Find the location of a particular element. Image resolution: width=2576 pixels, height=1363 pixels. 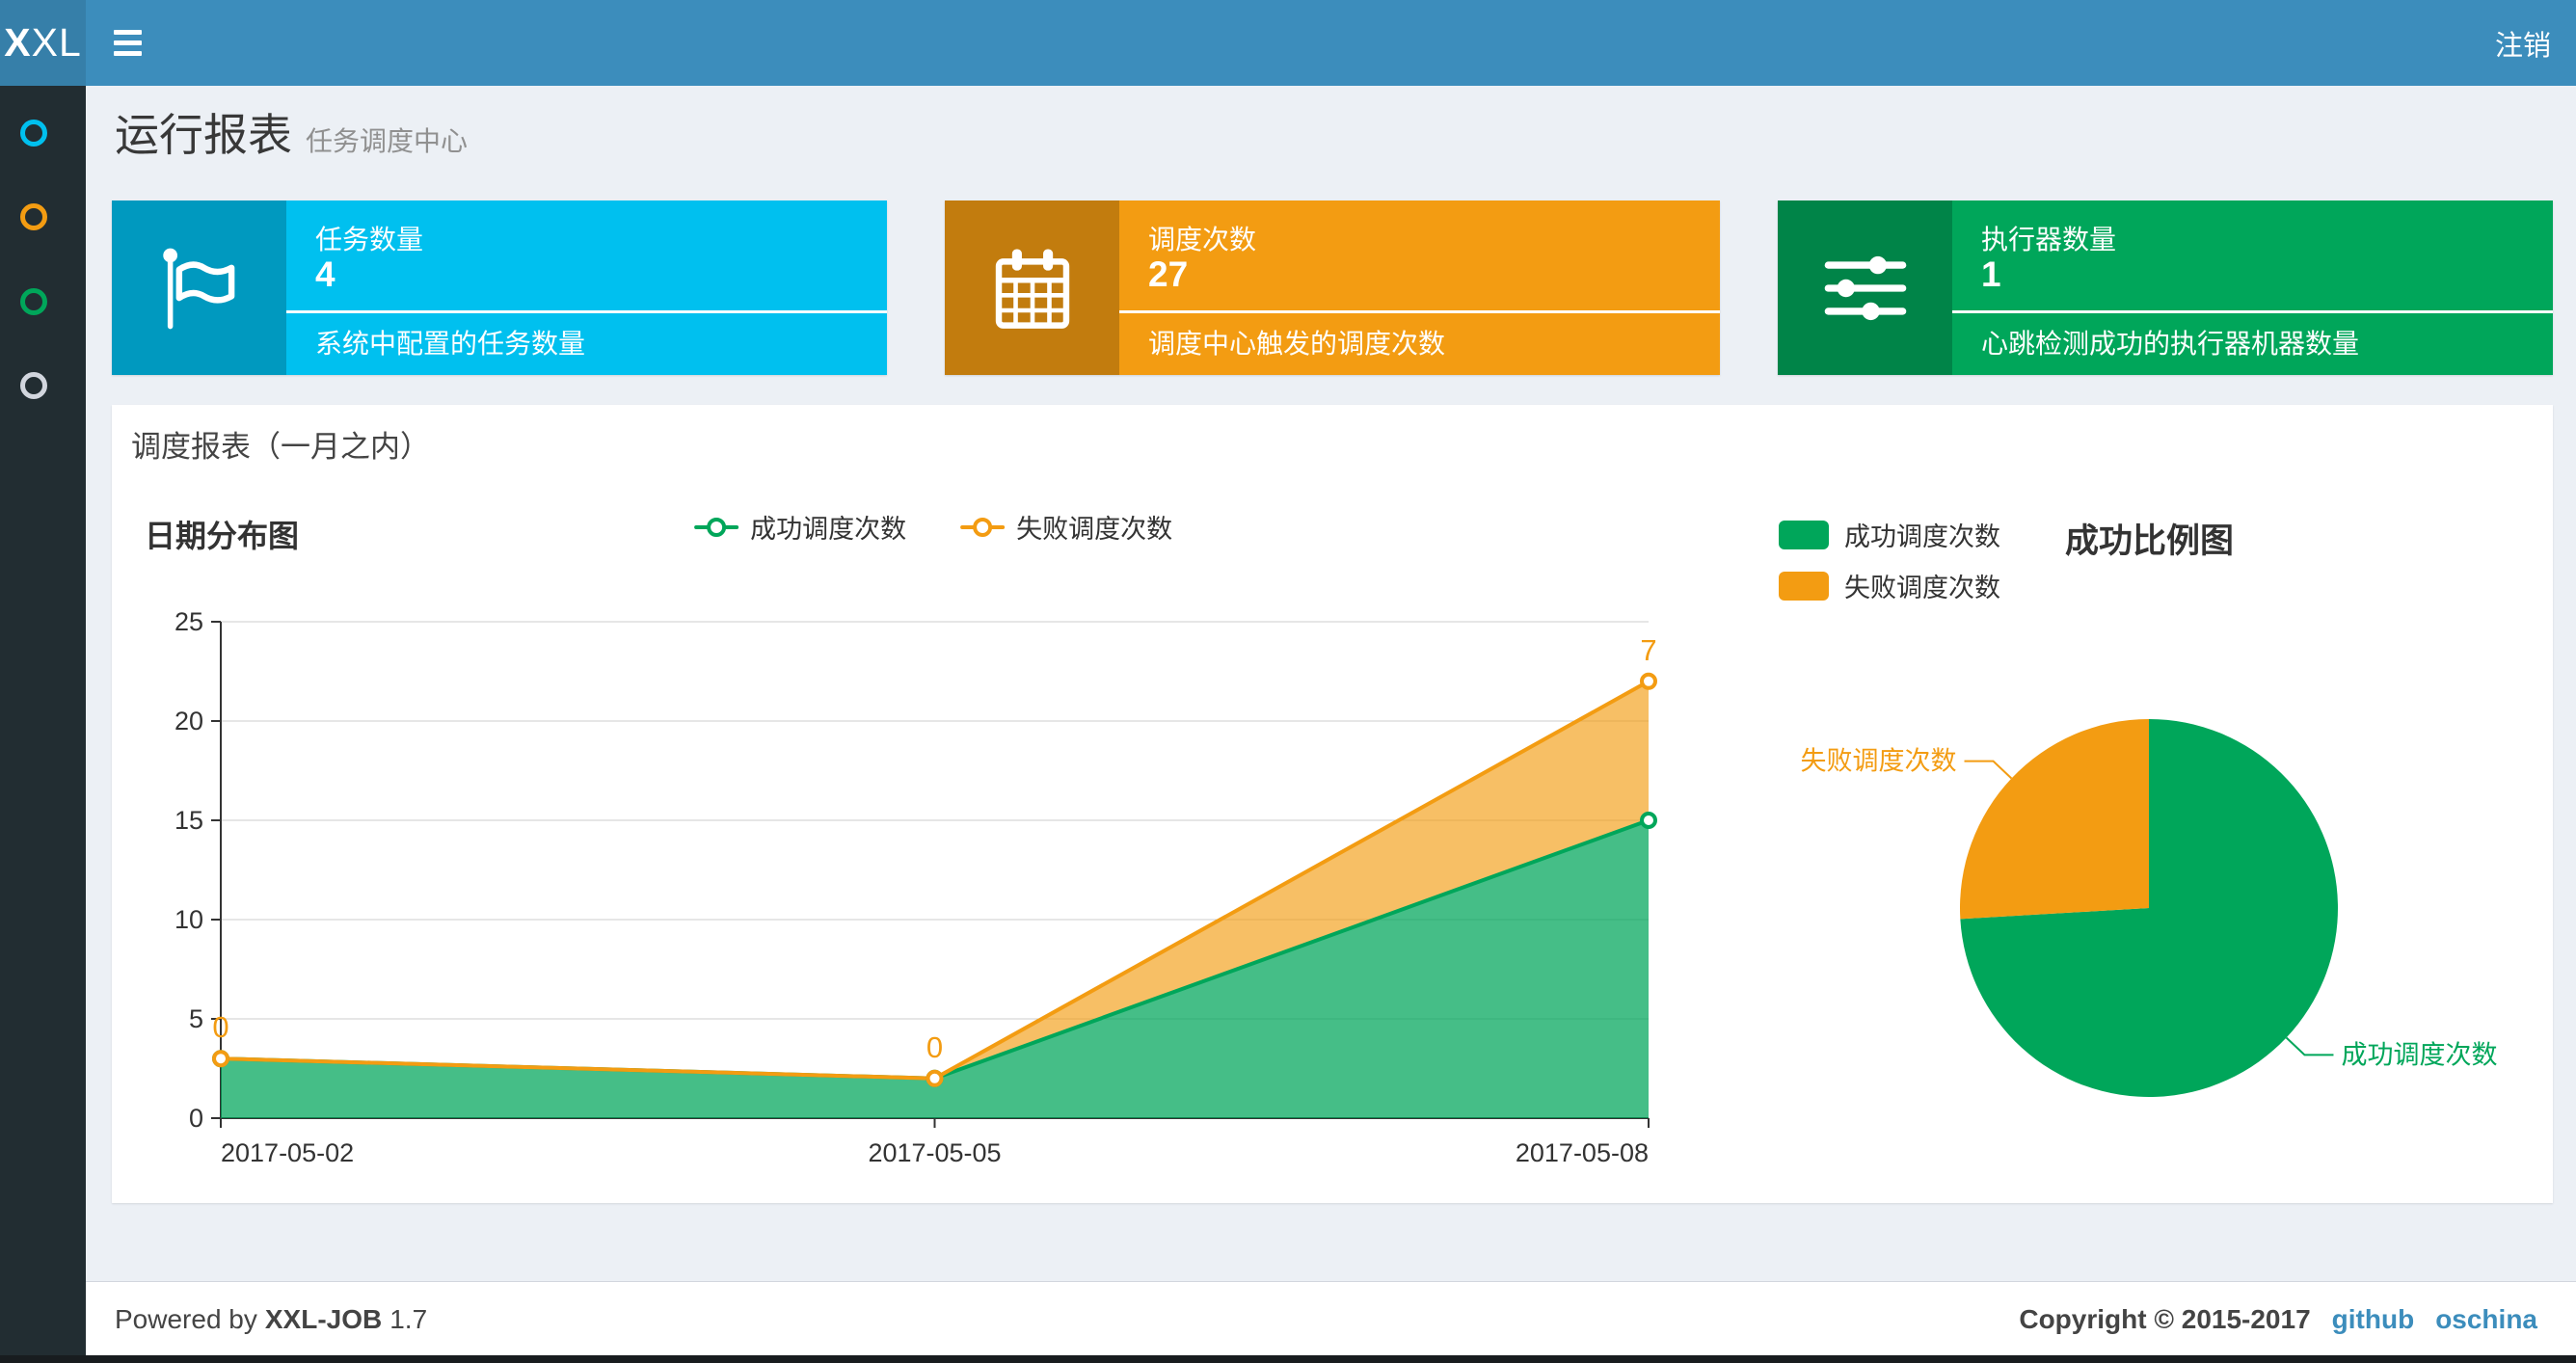

info-box-label: 执行器数量 is located at coordinates (2049, 239).